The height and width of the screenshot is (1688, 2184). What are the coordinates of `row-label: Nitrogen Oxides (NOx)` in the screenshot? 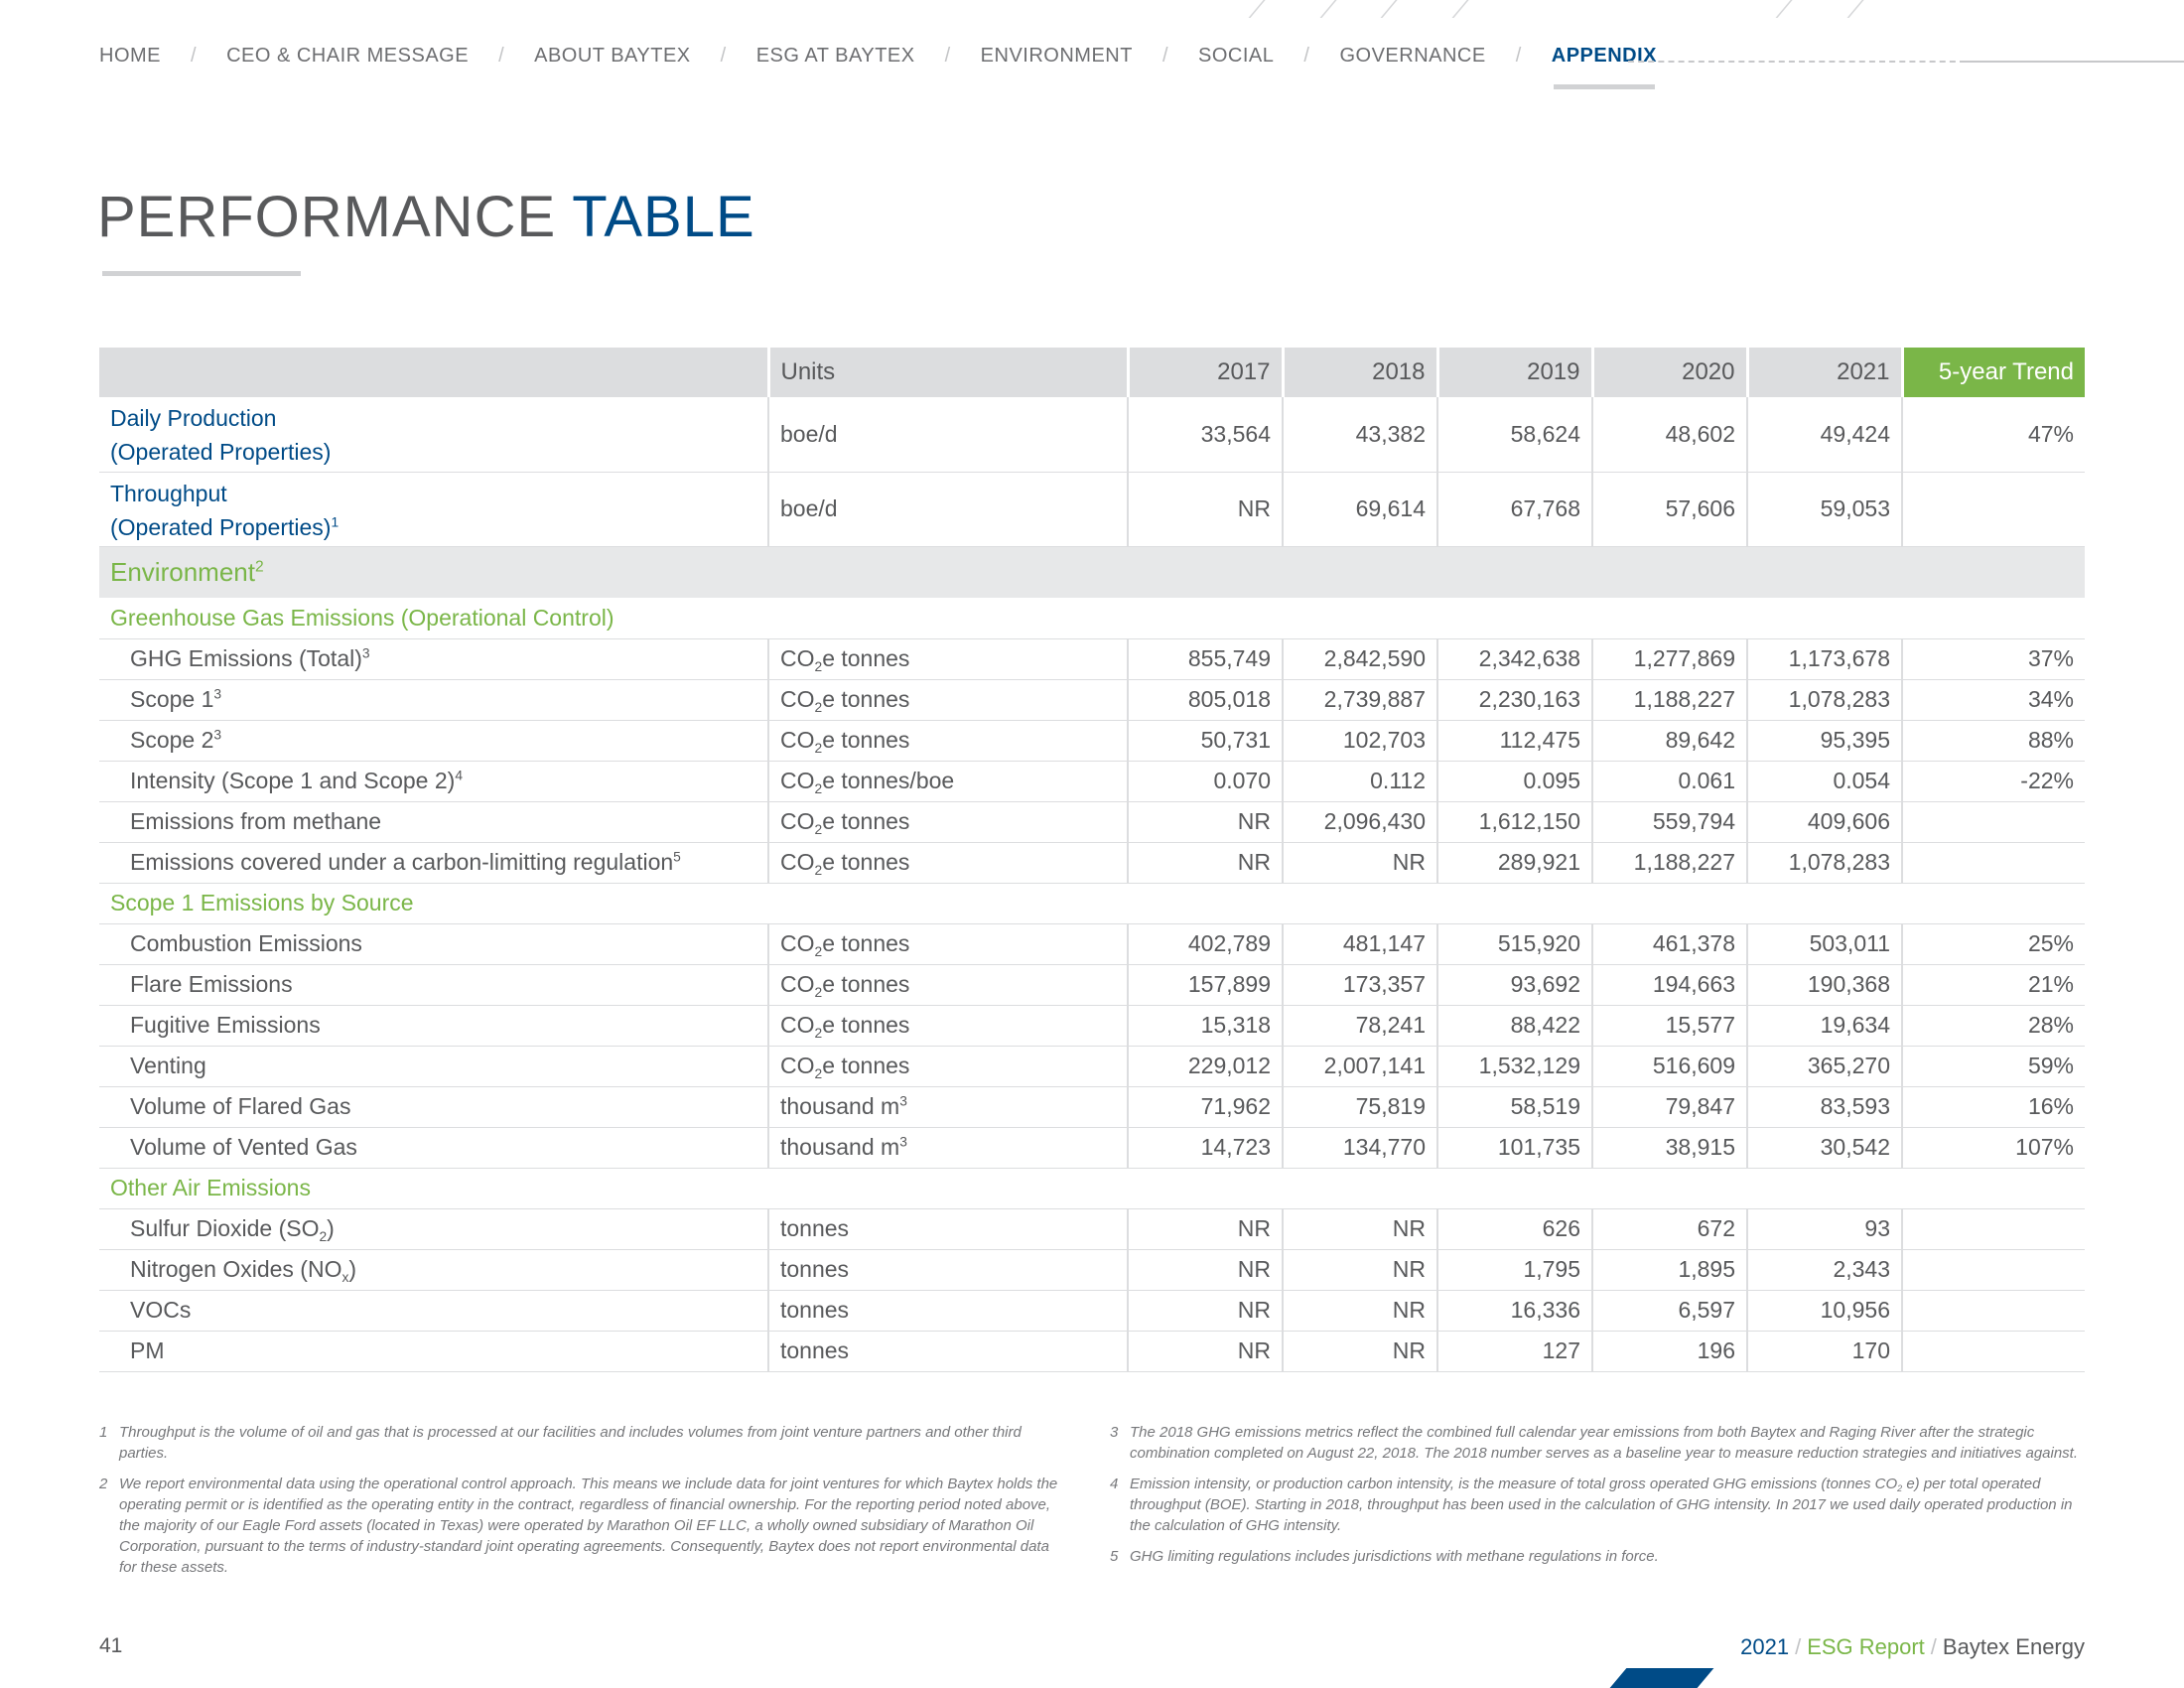 It's located at (433, 1269).